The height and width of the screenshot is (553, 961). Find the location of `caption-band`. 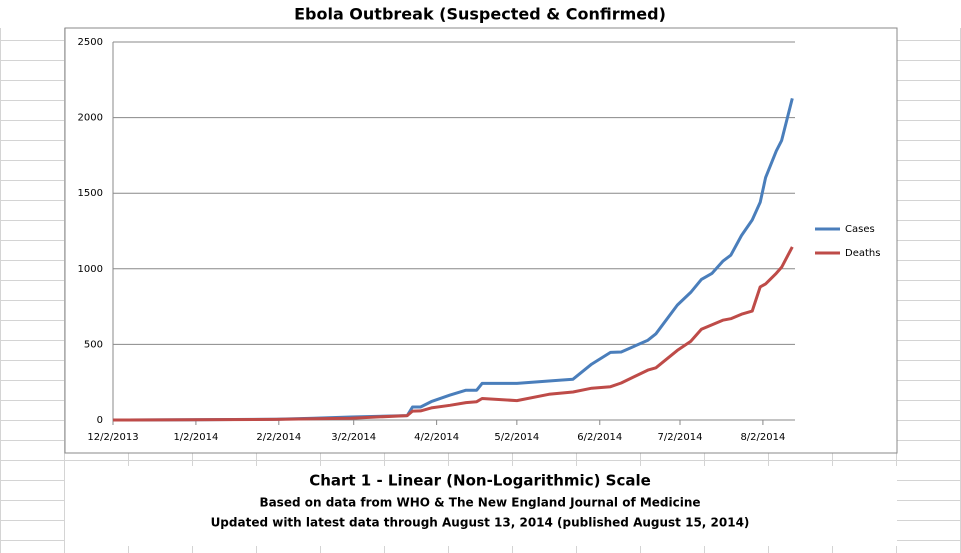

caption-band is located at coordinates (481, 506).